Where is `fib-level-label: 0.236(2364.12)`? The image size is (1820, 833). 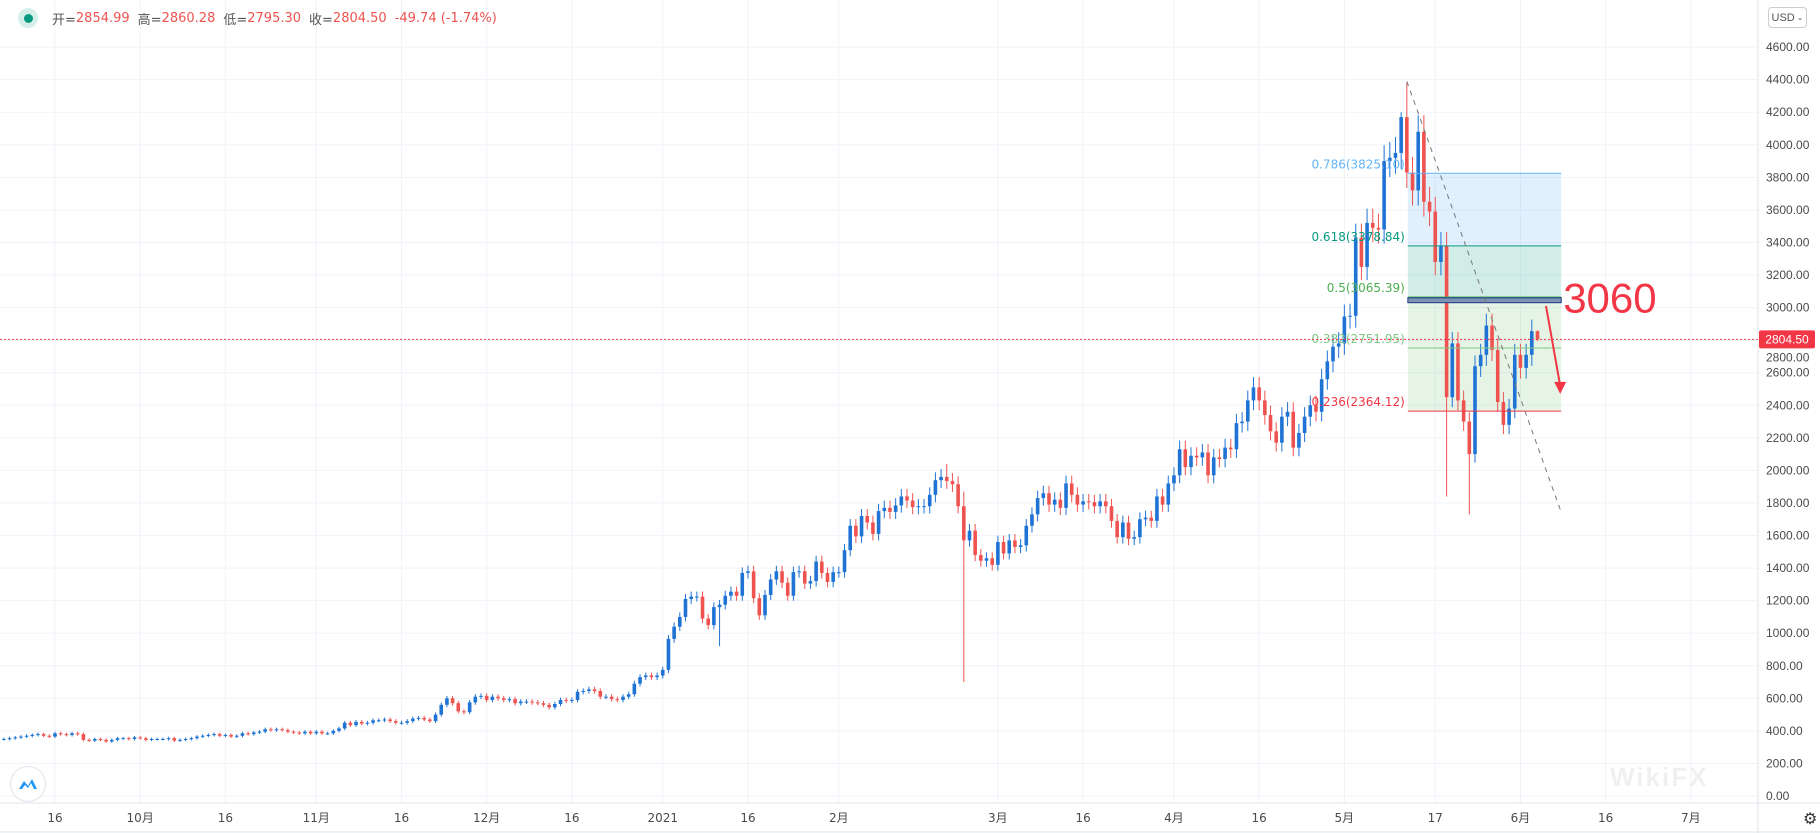
fib-level-label: 0.236(2364.12) is located at coordinates (1357, 402).